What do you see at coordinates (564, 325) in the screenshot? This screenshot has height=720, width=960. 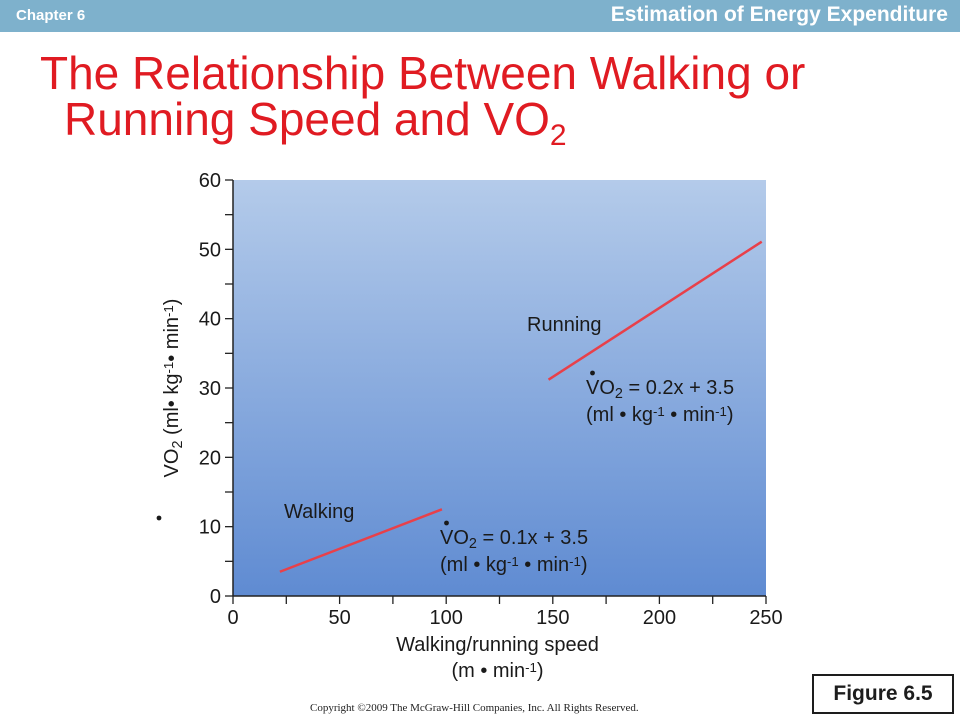 I see `running-label: Running` at bounding box center [564, 325].